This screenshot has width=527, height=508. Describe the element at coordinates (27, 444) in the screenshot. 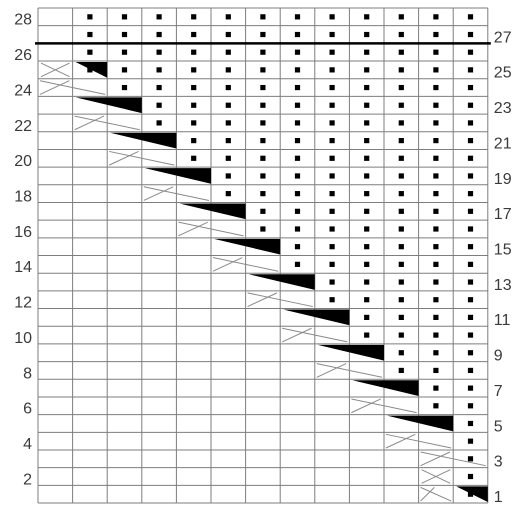

I see `left-row-label: 4` at that location.